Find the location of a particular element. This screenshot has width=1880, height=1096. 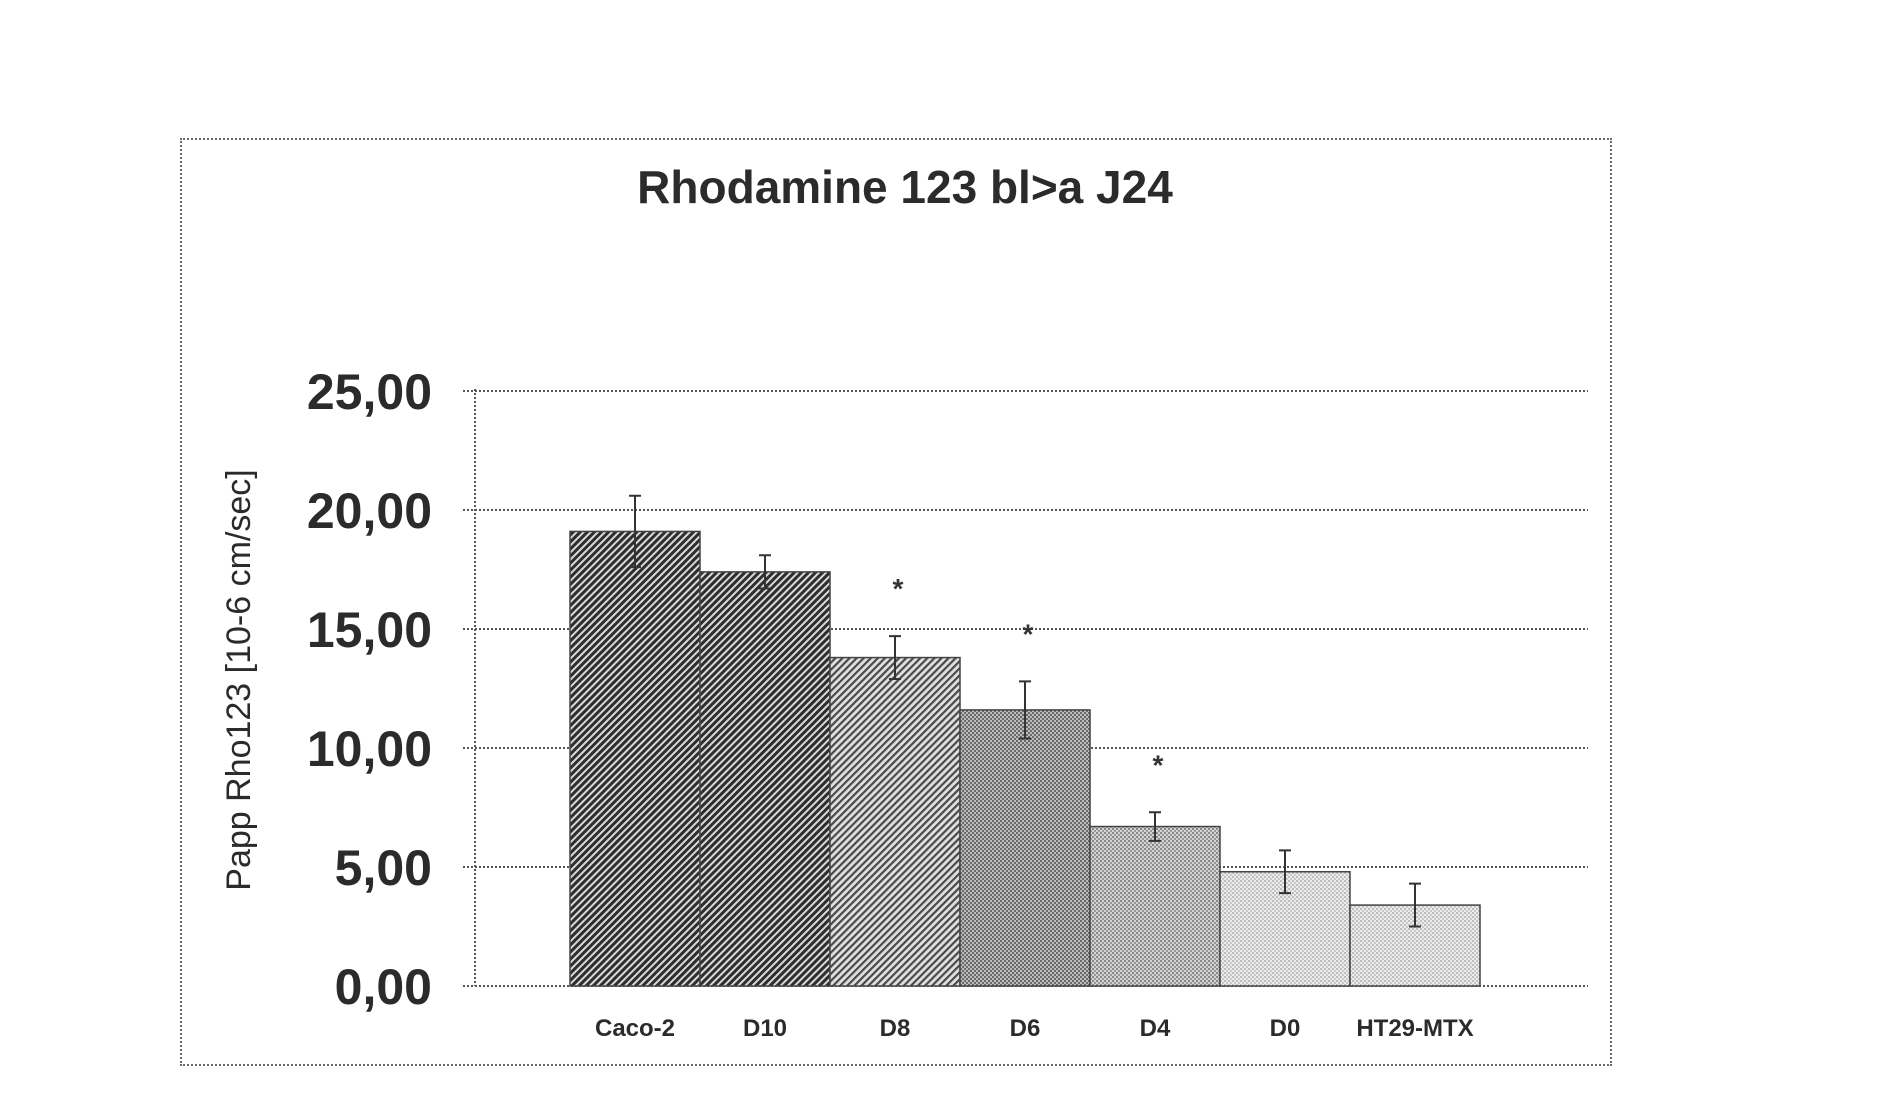

y-tick-label: 20,00 is located at coordinates (369, 511).